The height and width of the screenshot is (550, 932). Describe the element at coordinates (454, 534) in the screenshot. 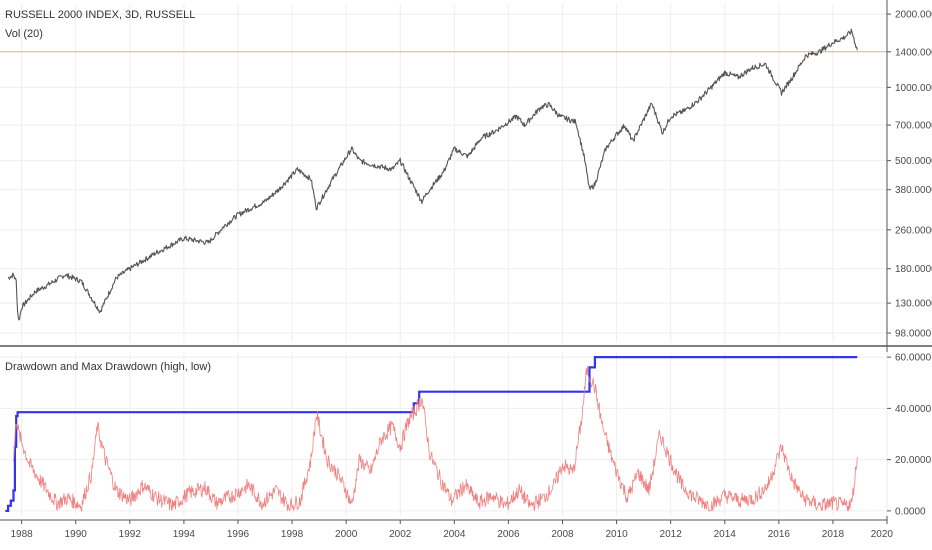

I see `x-tick-label: 2004` at that location.